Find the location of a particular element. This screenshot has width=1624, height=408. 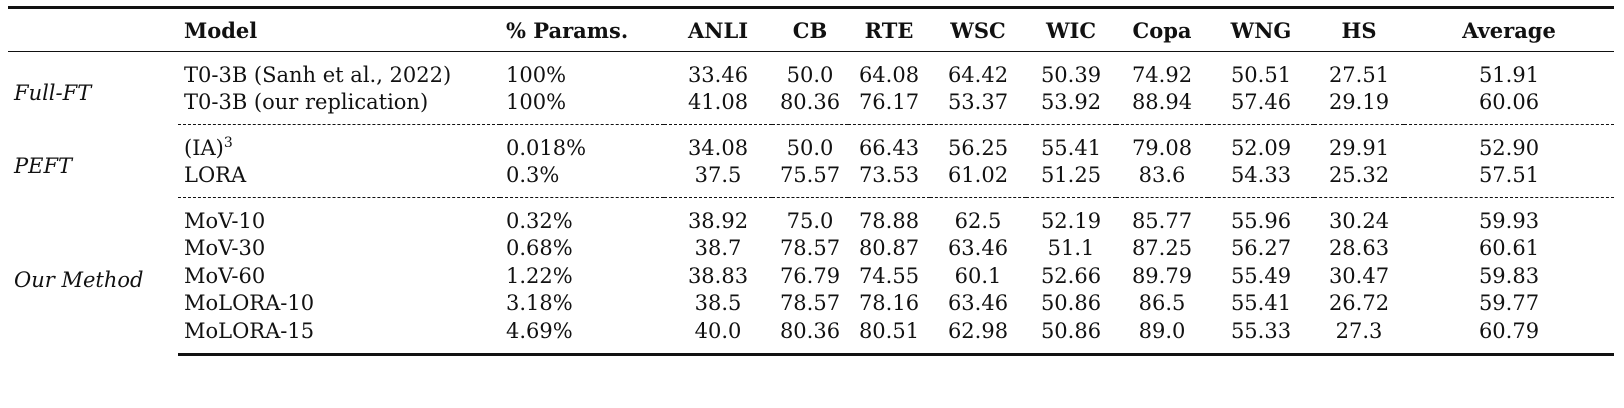

score-cell: 52.09 is located at coordinates (1261, 147).